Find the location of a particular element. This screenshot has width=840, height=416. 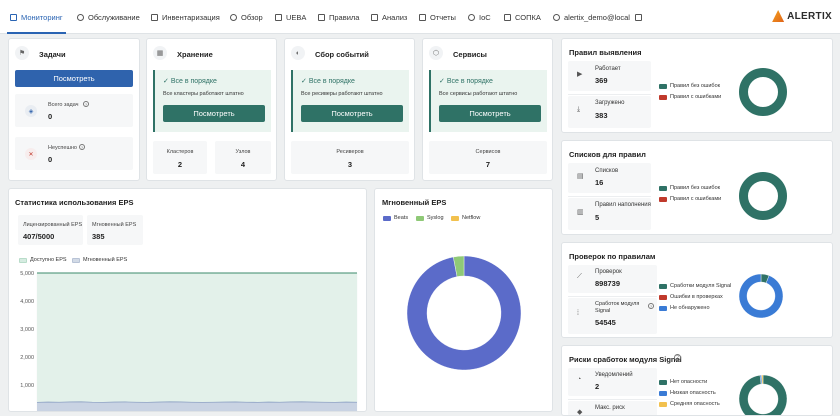

working-rules-stat: ▶ Работает 369 is located at coordinates (609, 76).